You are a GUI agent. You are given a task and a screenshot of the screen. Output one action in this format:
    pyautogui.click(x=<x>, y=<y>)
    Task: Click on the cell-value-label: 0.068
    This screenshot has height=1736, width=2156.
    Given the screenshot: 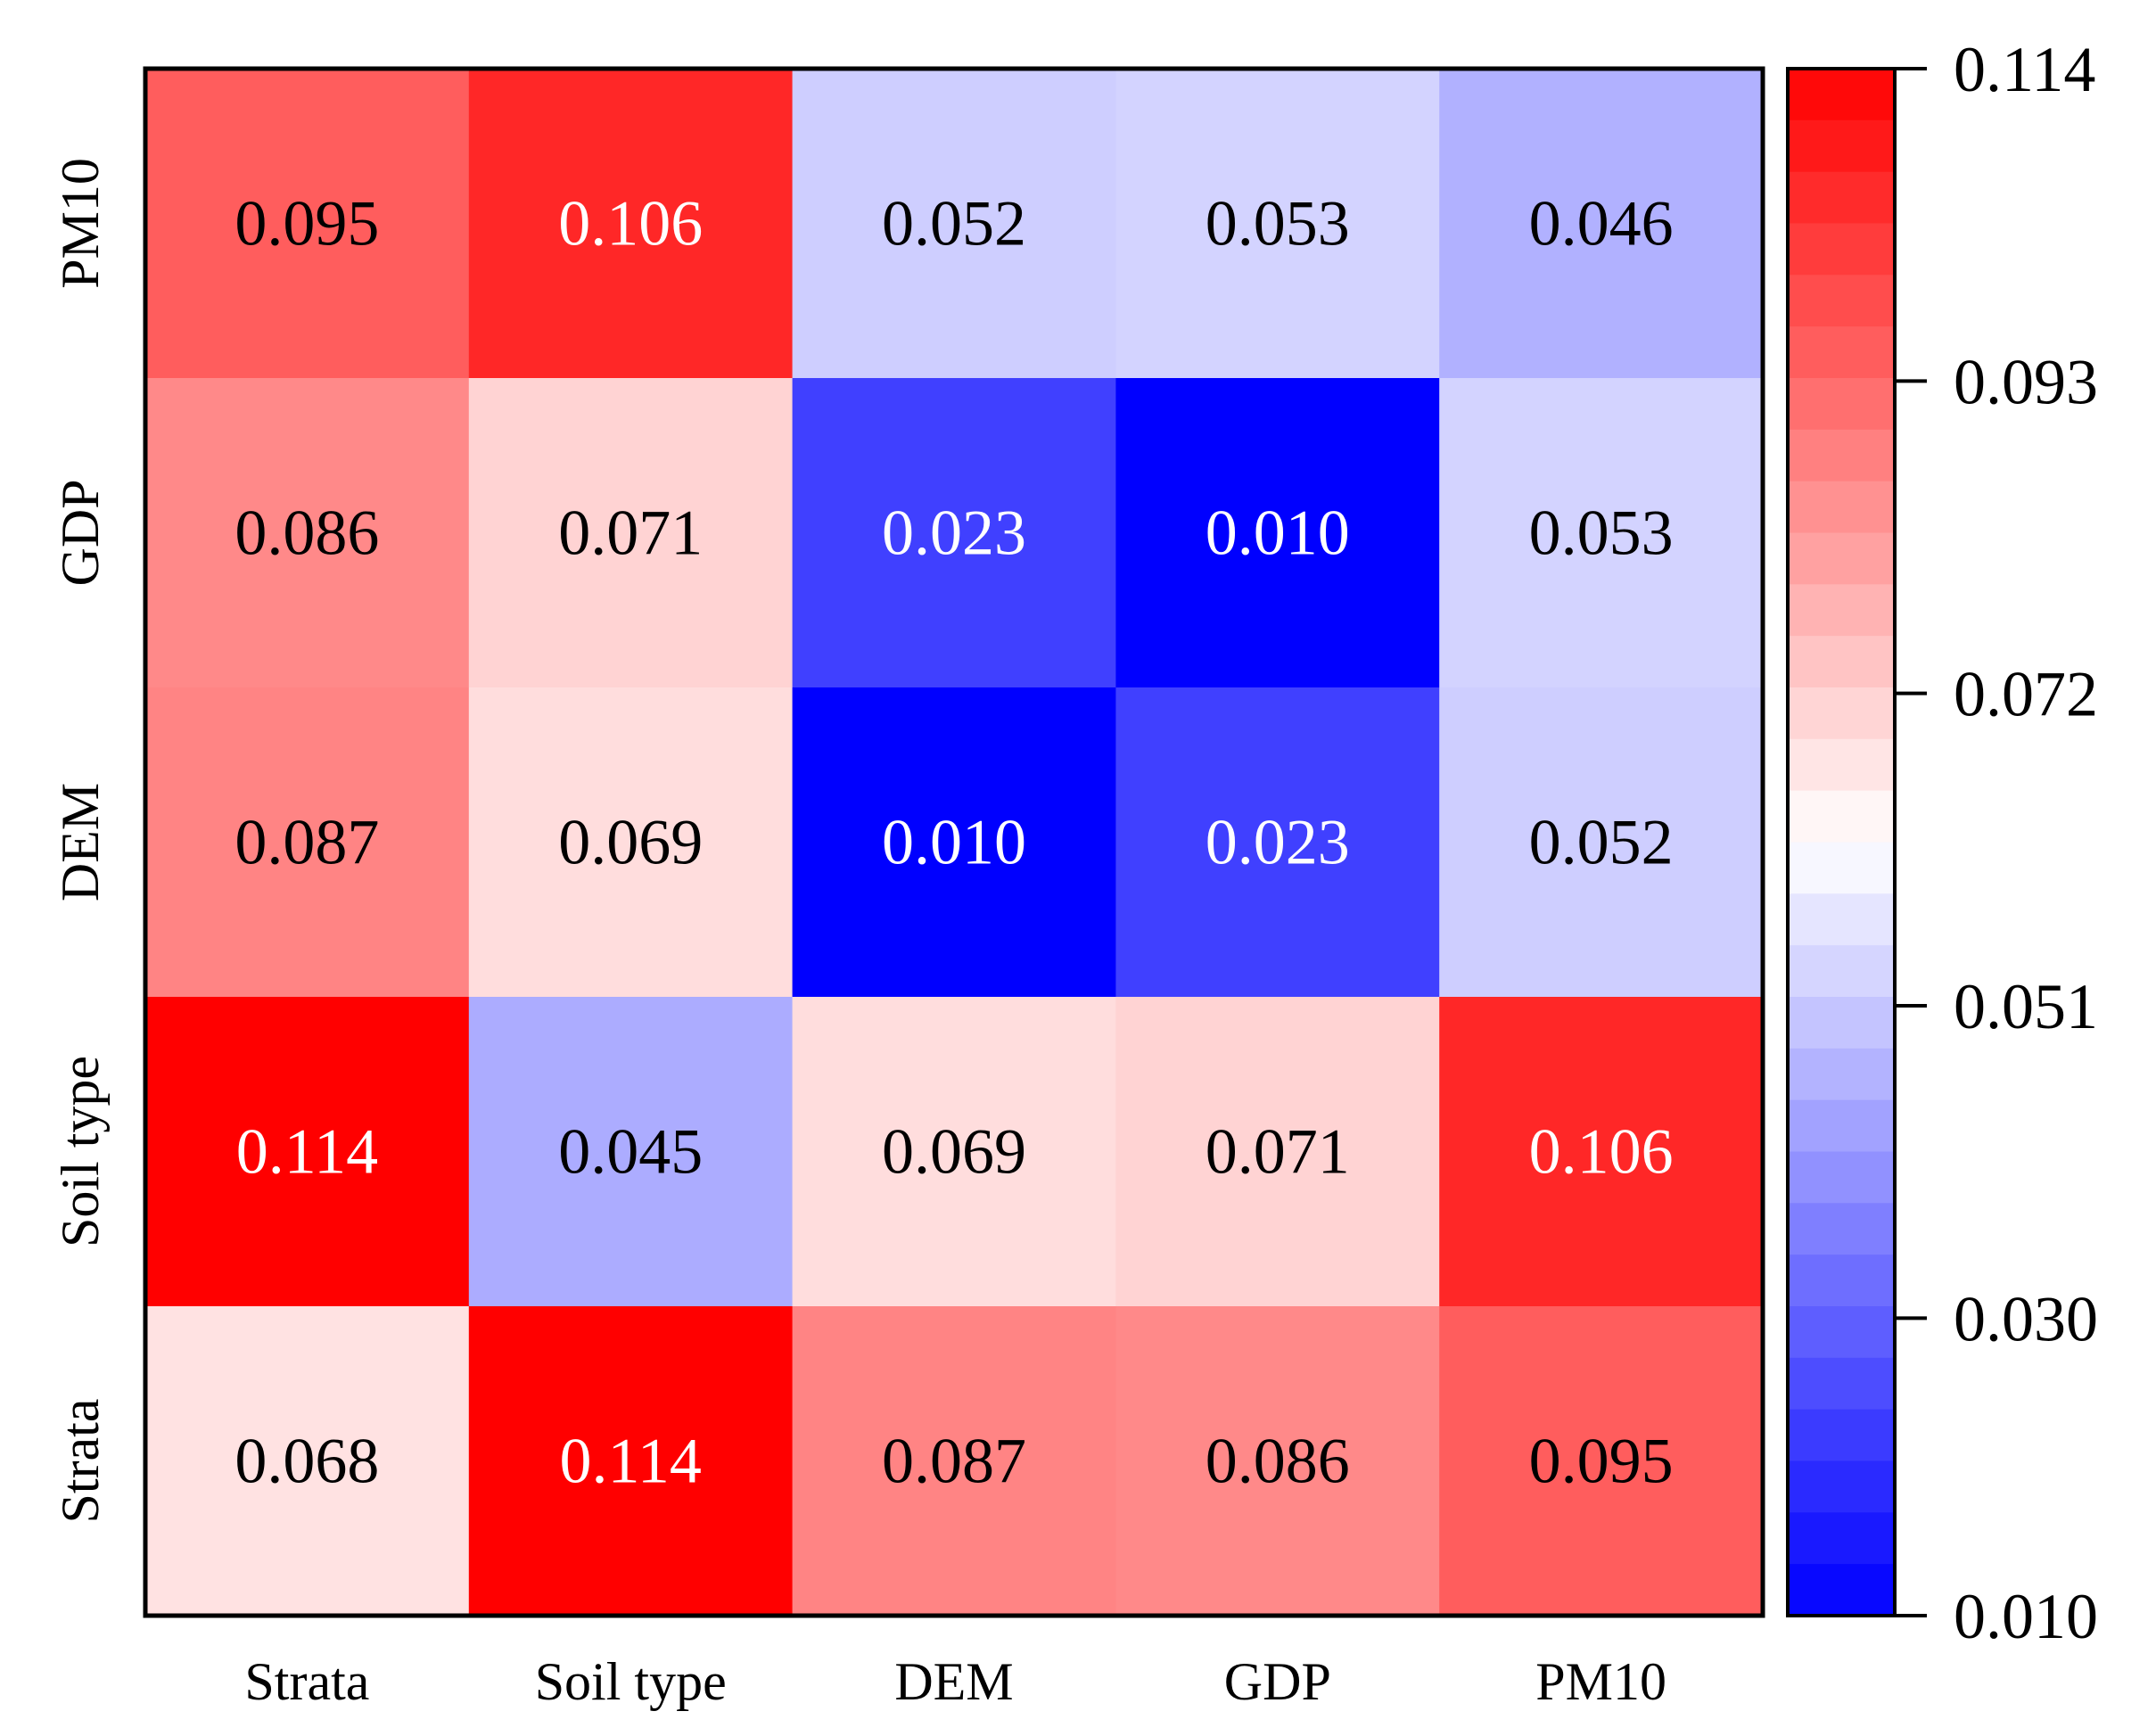 What is the action you would take?
    pyautogui.click(x=307, y=1462)
    